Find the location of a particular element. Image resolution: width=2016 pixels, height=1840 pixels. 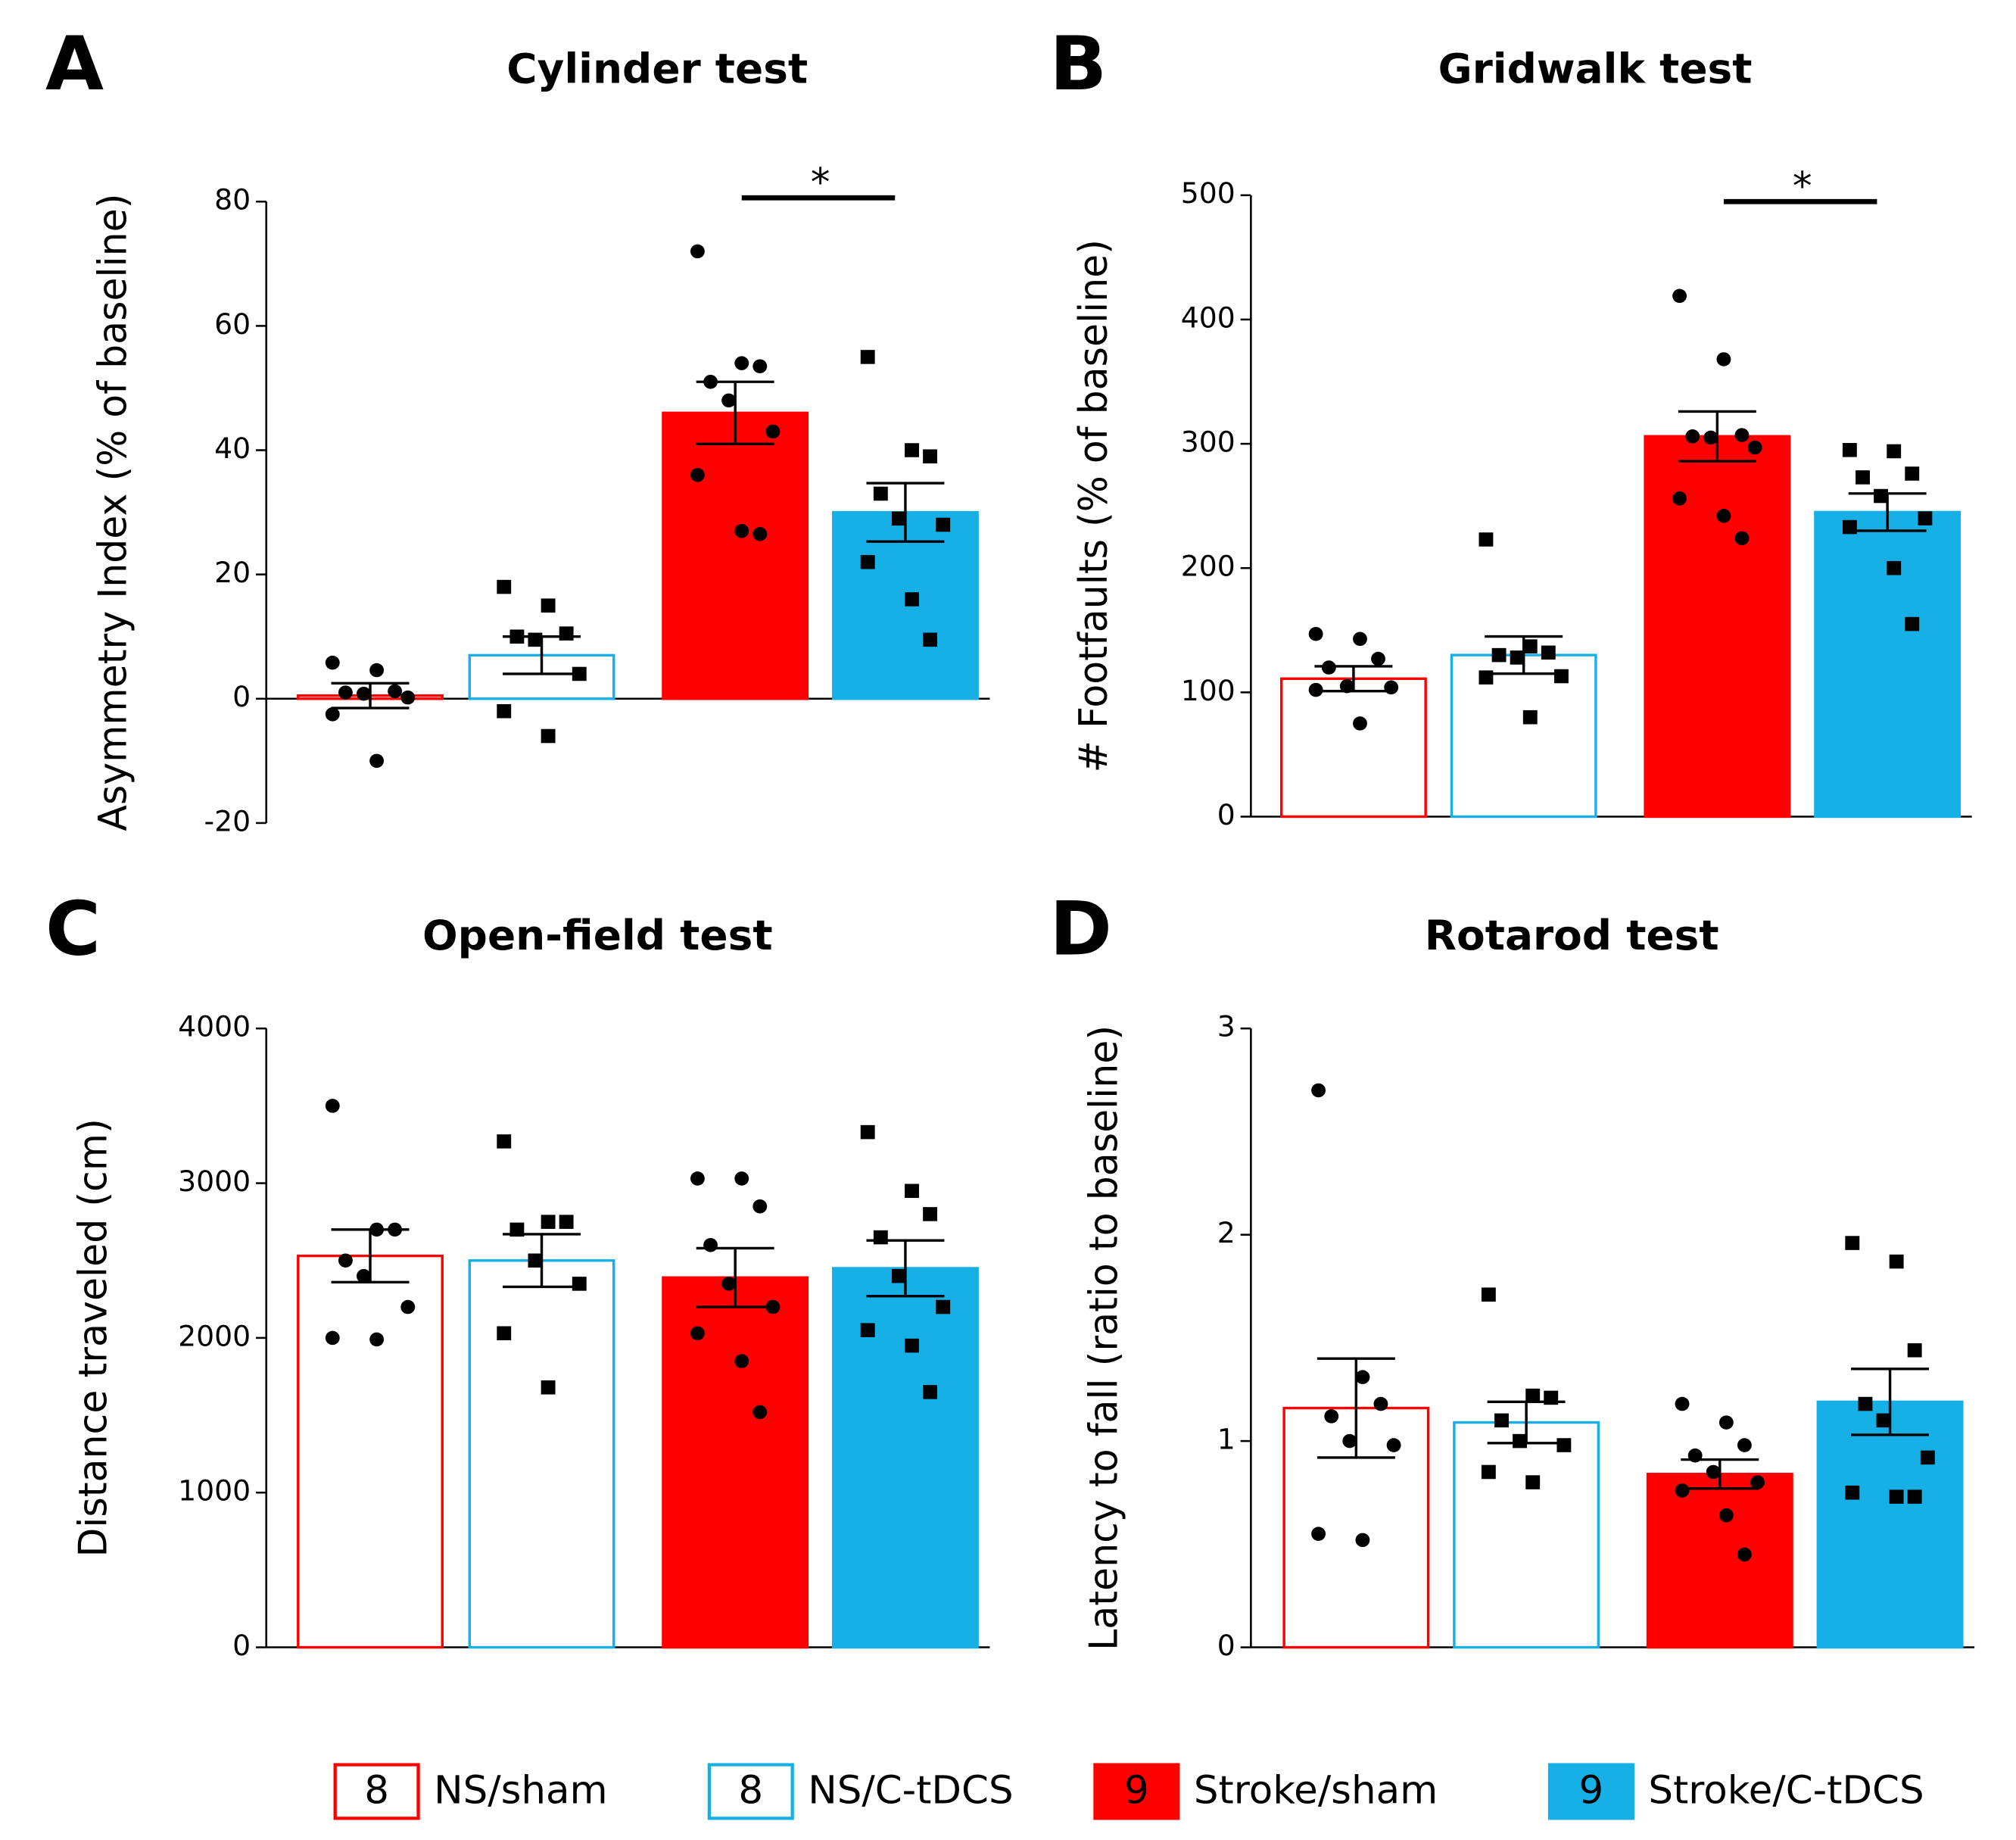

y-axis-label: Distance traveled (cm) is located at coordinates (94, 1337).